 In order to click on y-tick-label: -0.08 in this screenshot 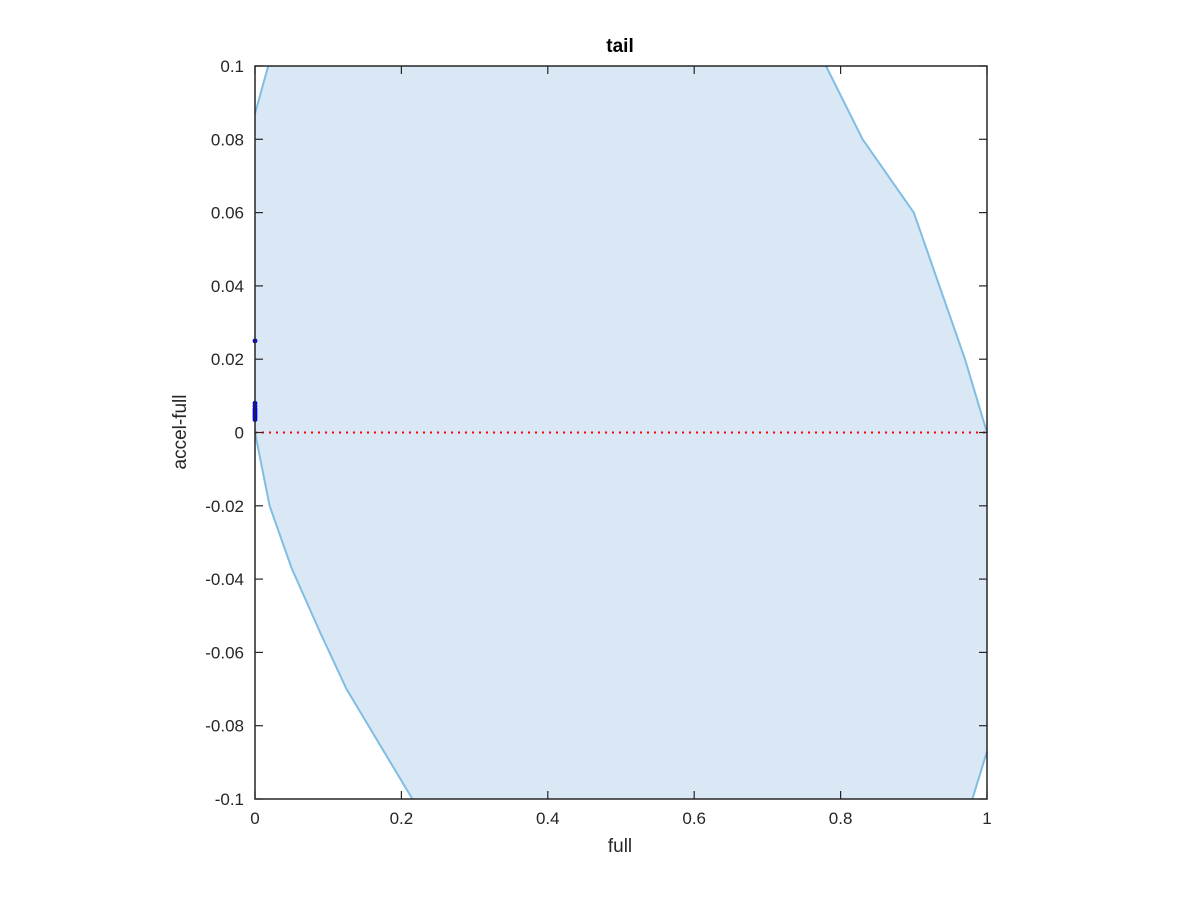, I will do `click(224, 726)`.